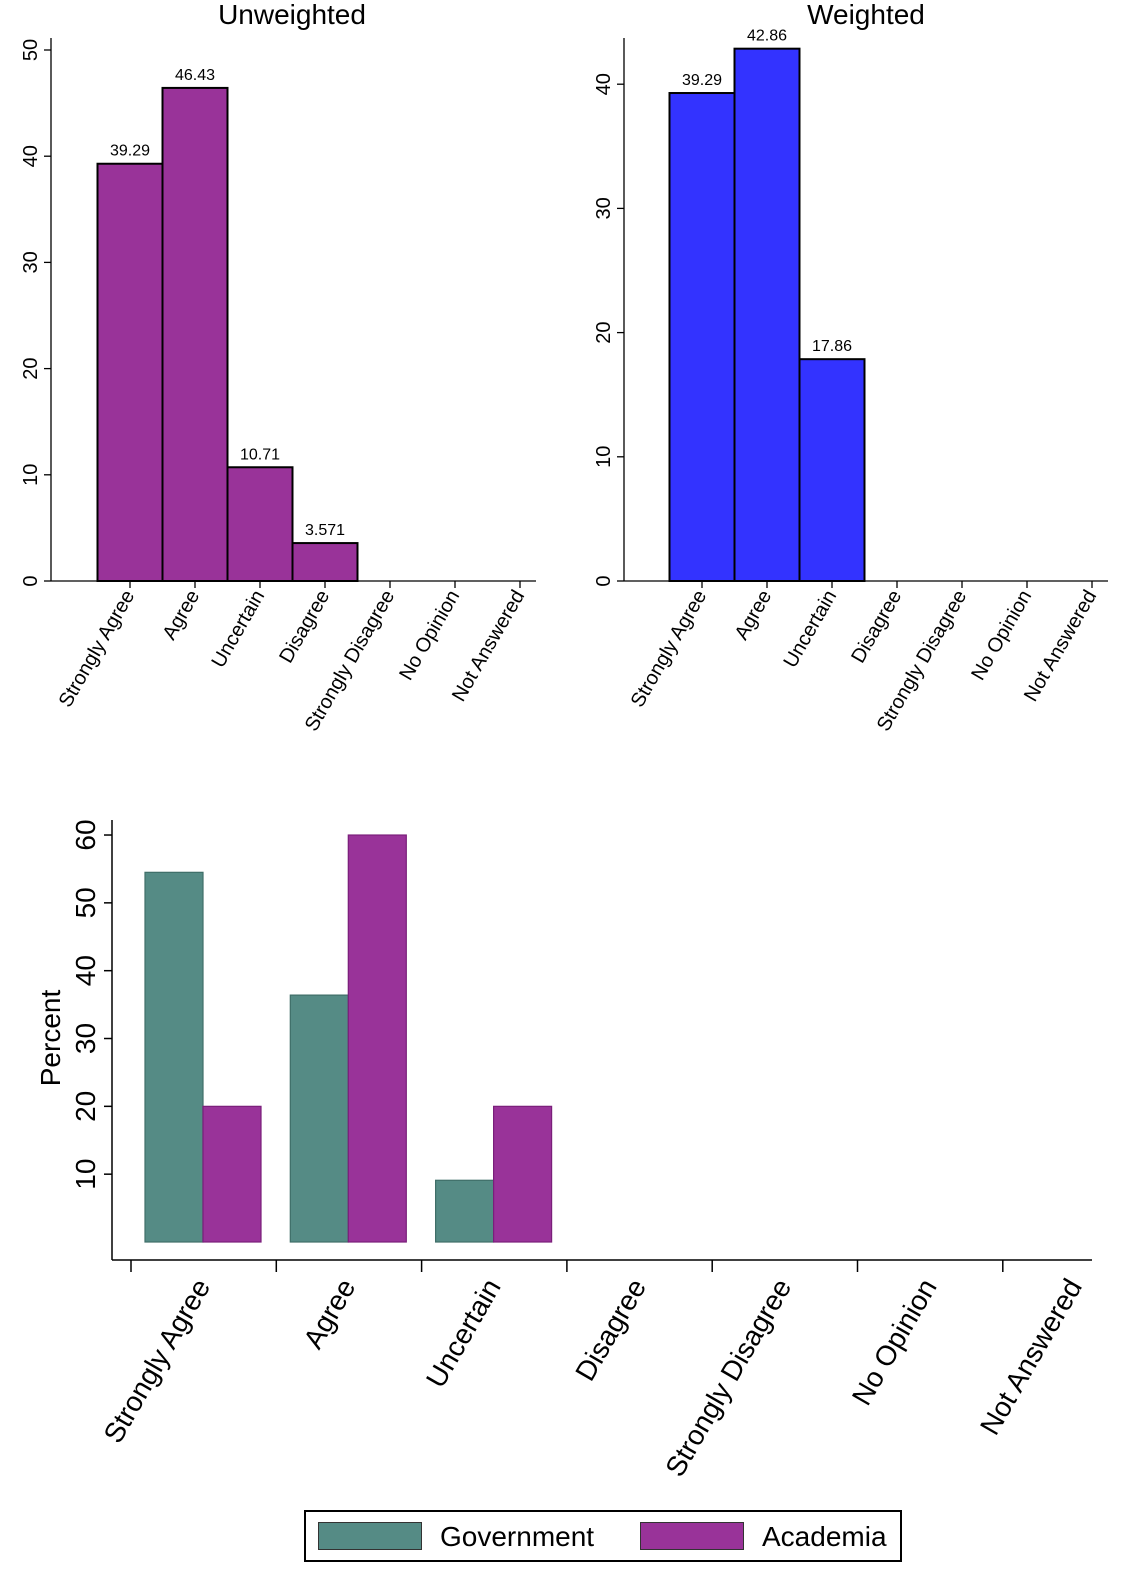  What do you see at coordinates (810, 629) in the screenshot?
I see `weighted-x-label-uncertain: Uncertain` at bounding box center [810, 629].